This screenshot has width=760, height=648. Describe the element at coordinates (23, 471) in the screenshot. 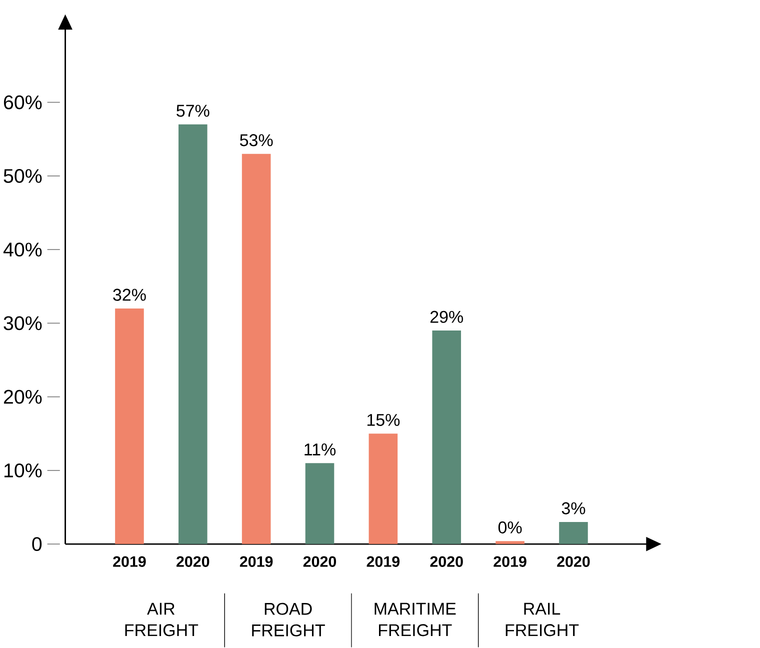

I see `y-tick-label: 10%` at that location.